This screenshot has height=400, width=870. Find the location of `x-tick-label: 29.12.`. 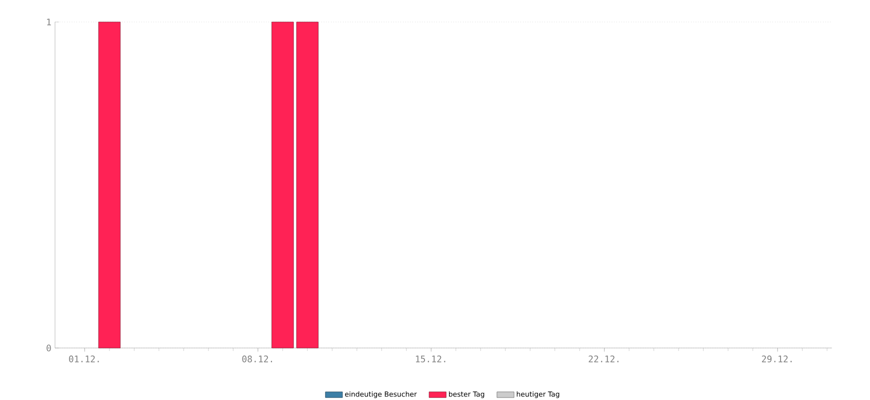

x-tick-label: 29.12. is located at coordinates (777, 359).